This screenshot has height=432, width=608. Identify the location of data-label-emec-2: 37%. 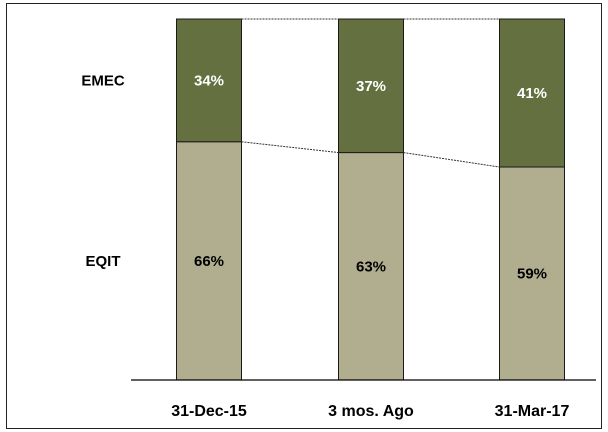
(371, 86).